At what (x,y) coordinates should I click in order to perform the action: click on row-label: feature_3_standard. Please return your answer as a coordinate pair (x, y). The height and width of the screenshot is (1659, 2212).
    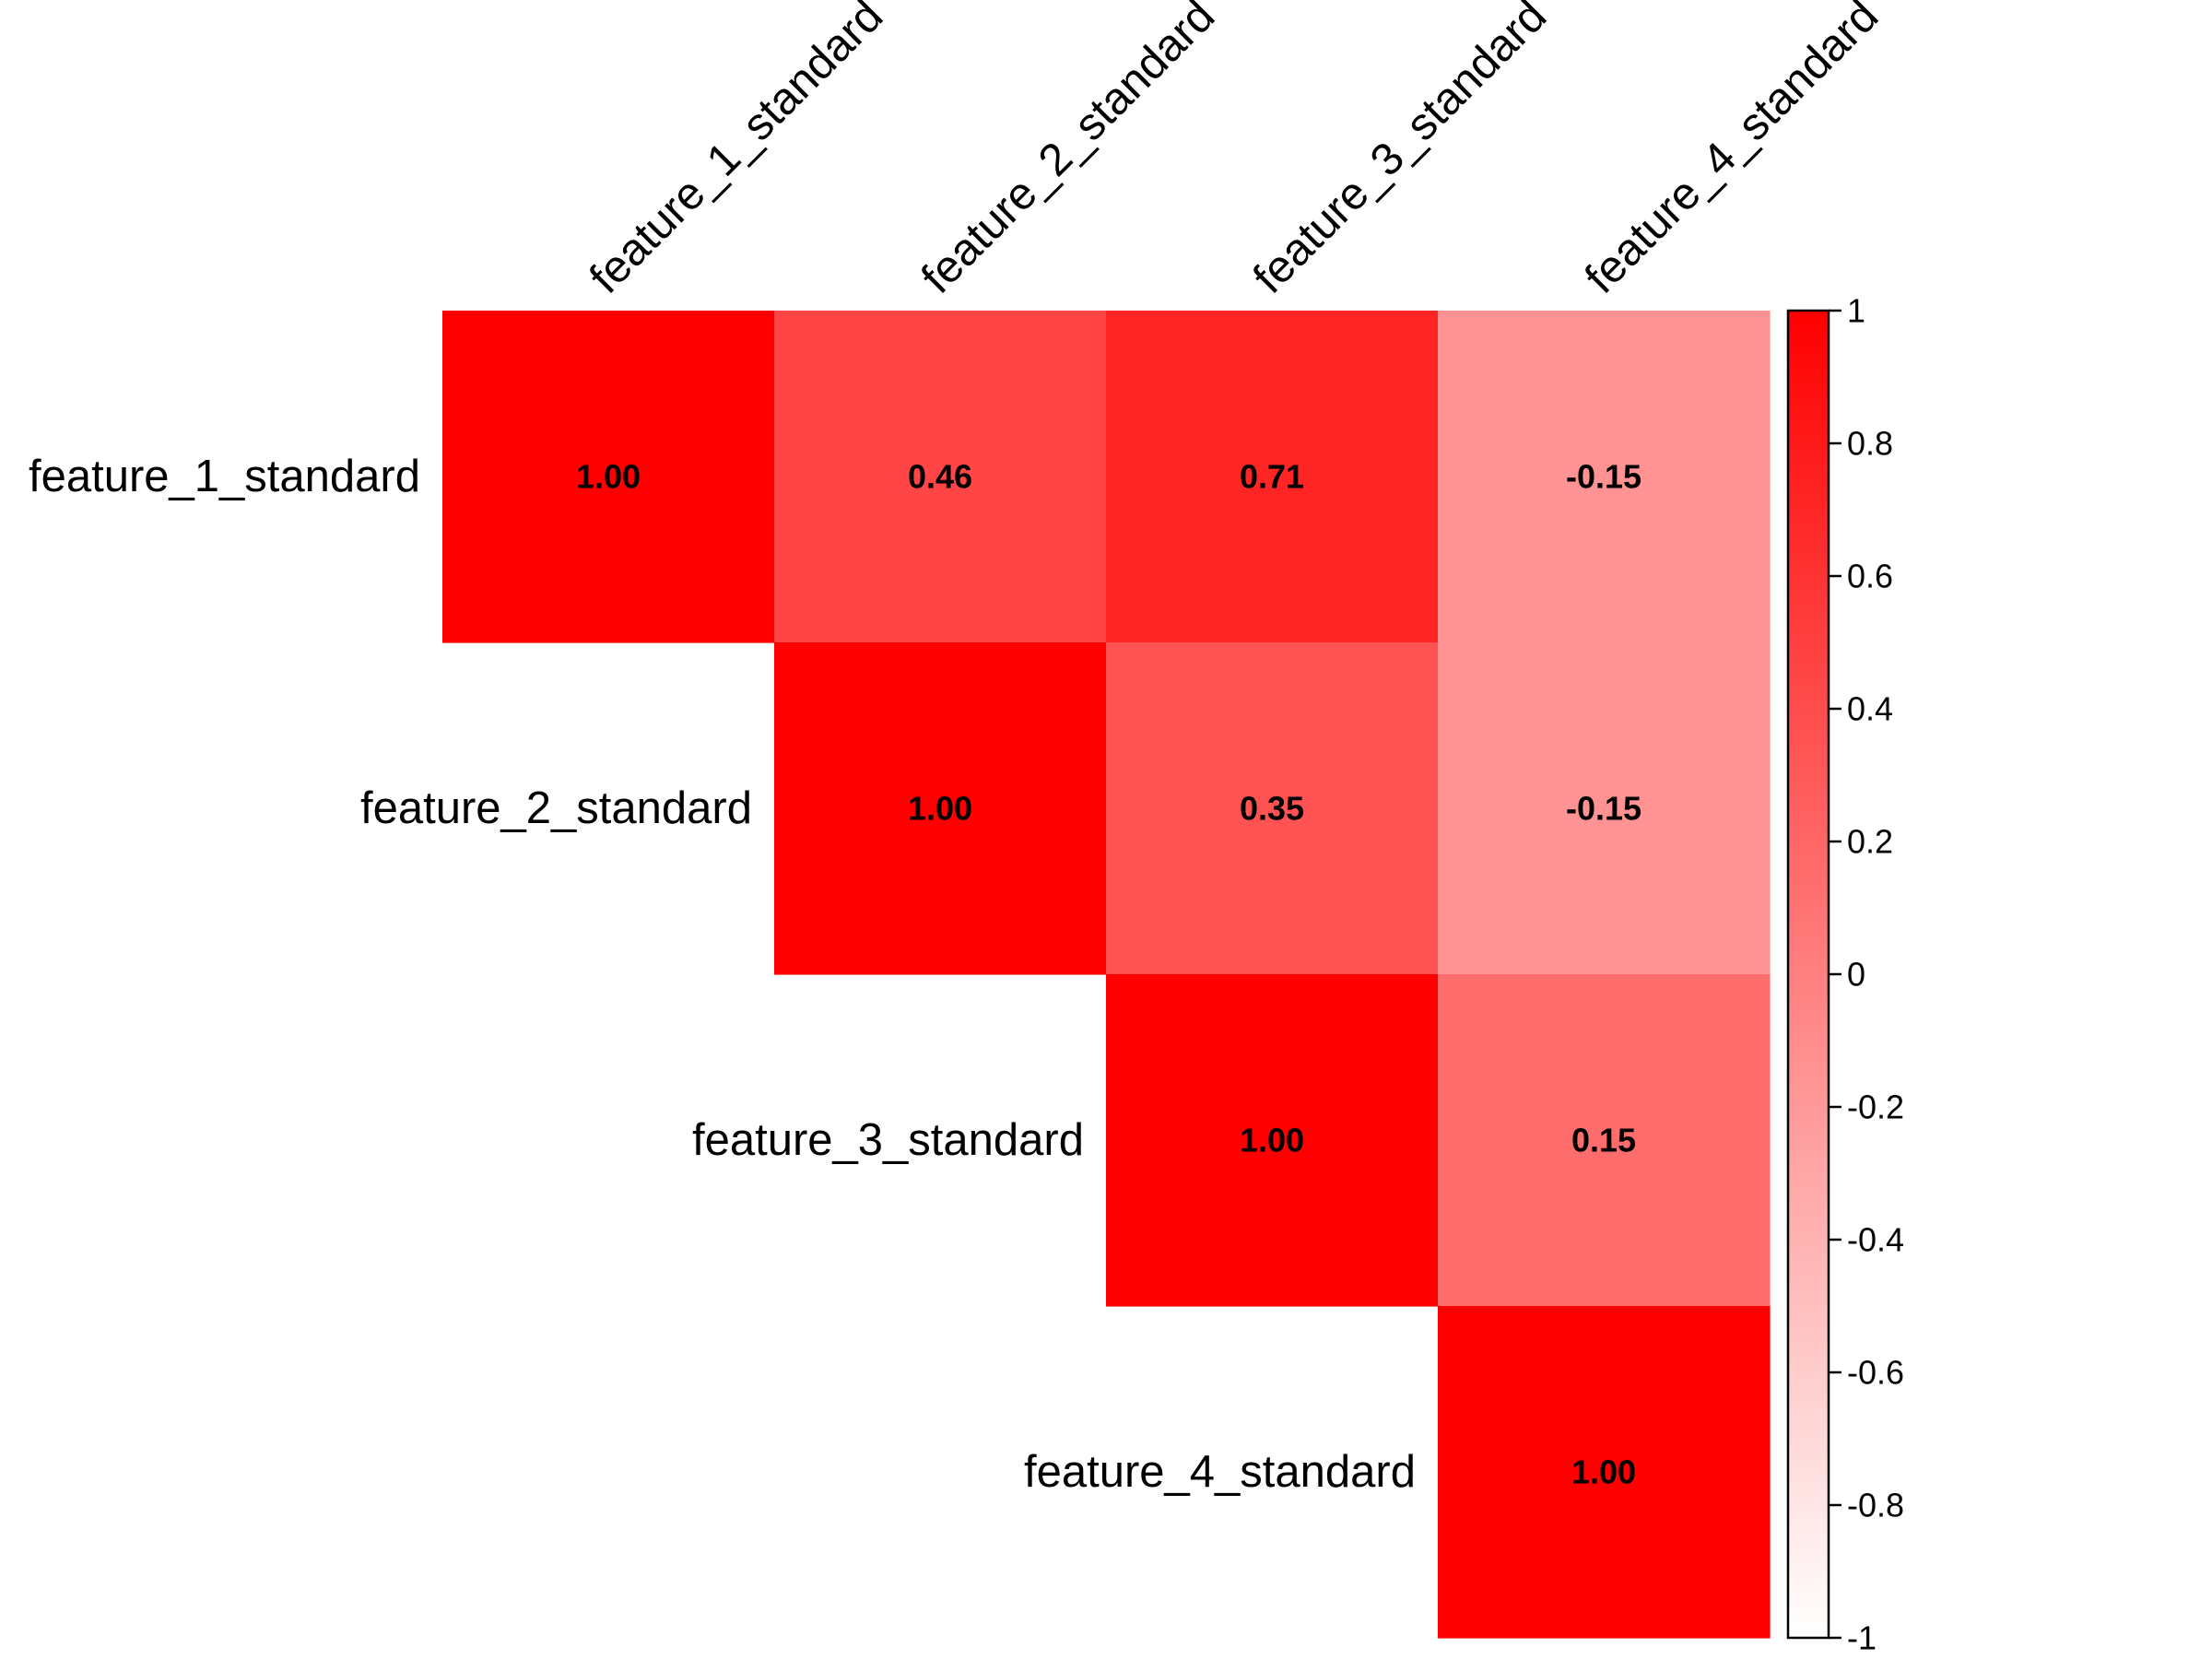
    Looking at the image, I should click on (888, 1140).